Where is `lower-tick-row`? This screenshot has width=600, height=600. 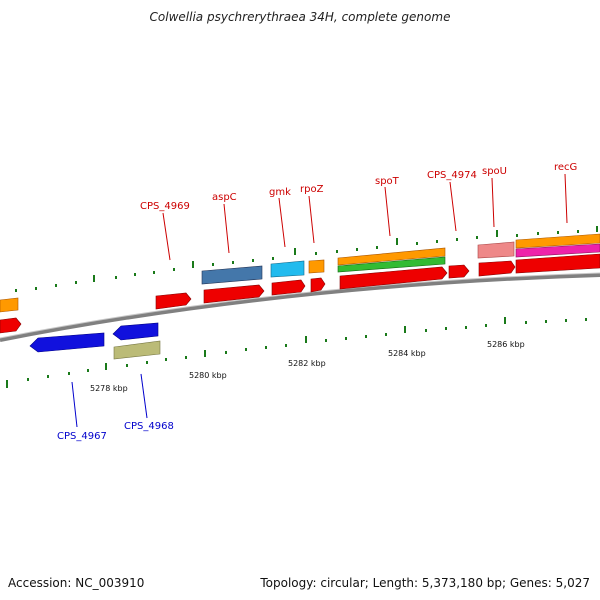
lower-tick-row is located at coordinates (296, 352).